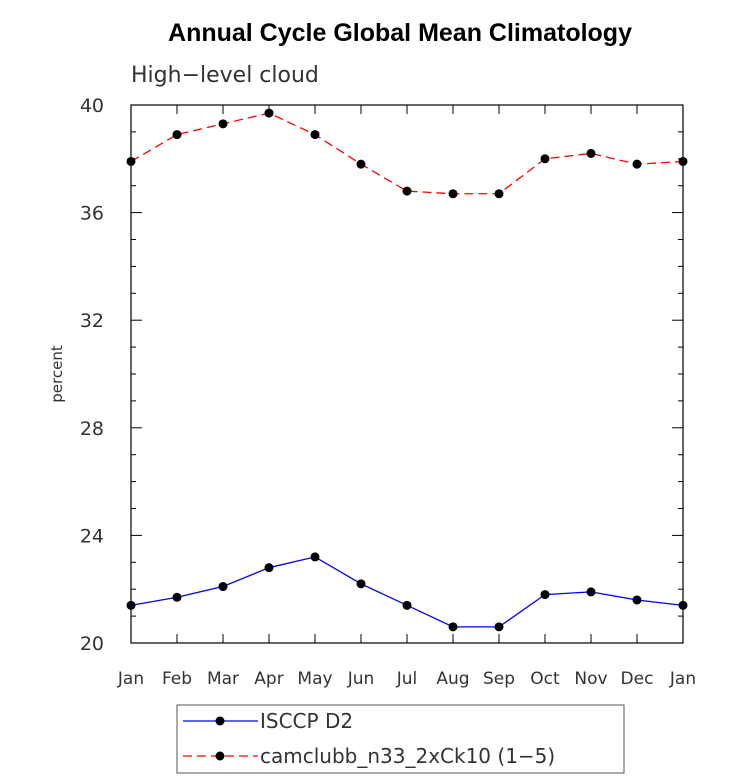  What do you see at coordinates (225, 75) in the screenshot?
I see `chart-subtitle: High−level cloud` at bounding box center [225, 75].